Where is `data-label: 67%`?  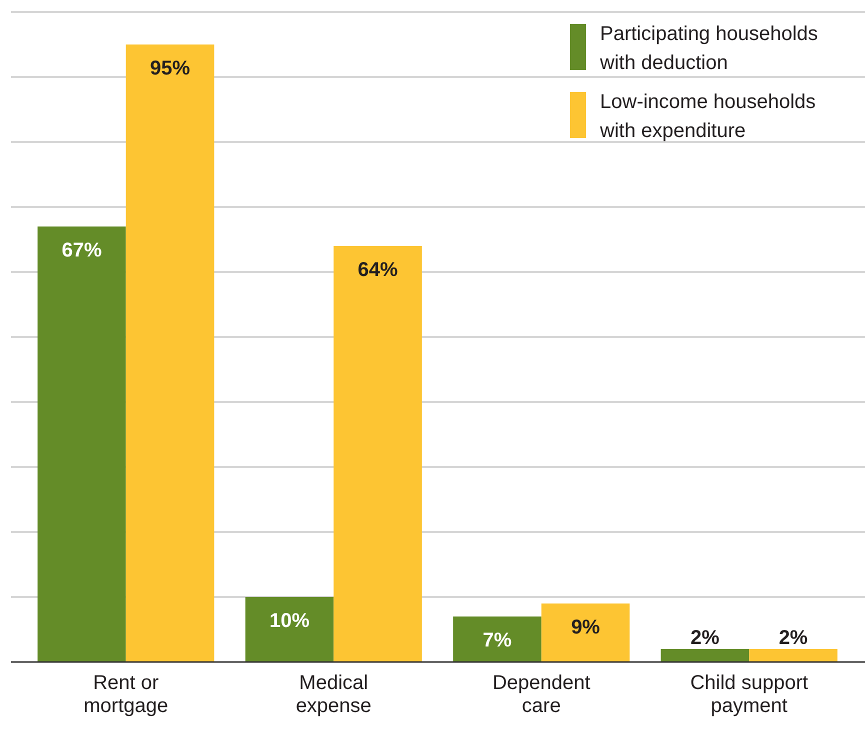 data-label: 67% is located at coordinates (82, 251).